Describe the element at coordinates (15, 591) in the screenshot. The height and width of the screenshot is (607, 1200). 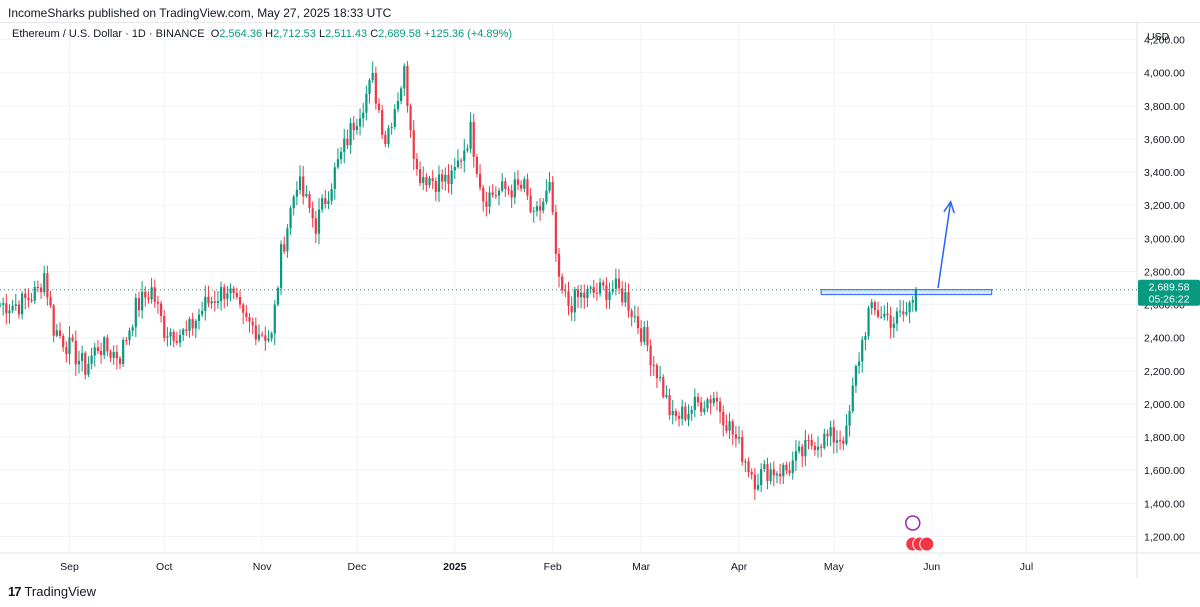
I see `tradingview-logo-icon: 17` at that location.